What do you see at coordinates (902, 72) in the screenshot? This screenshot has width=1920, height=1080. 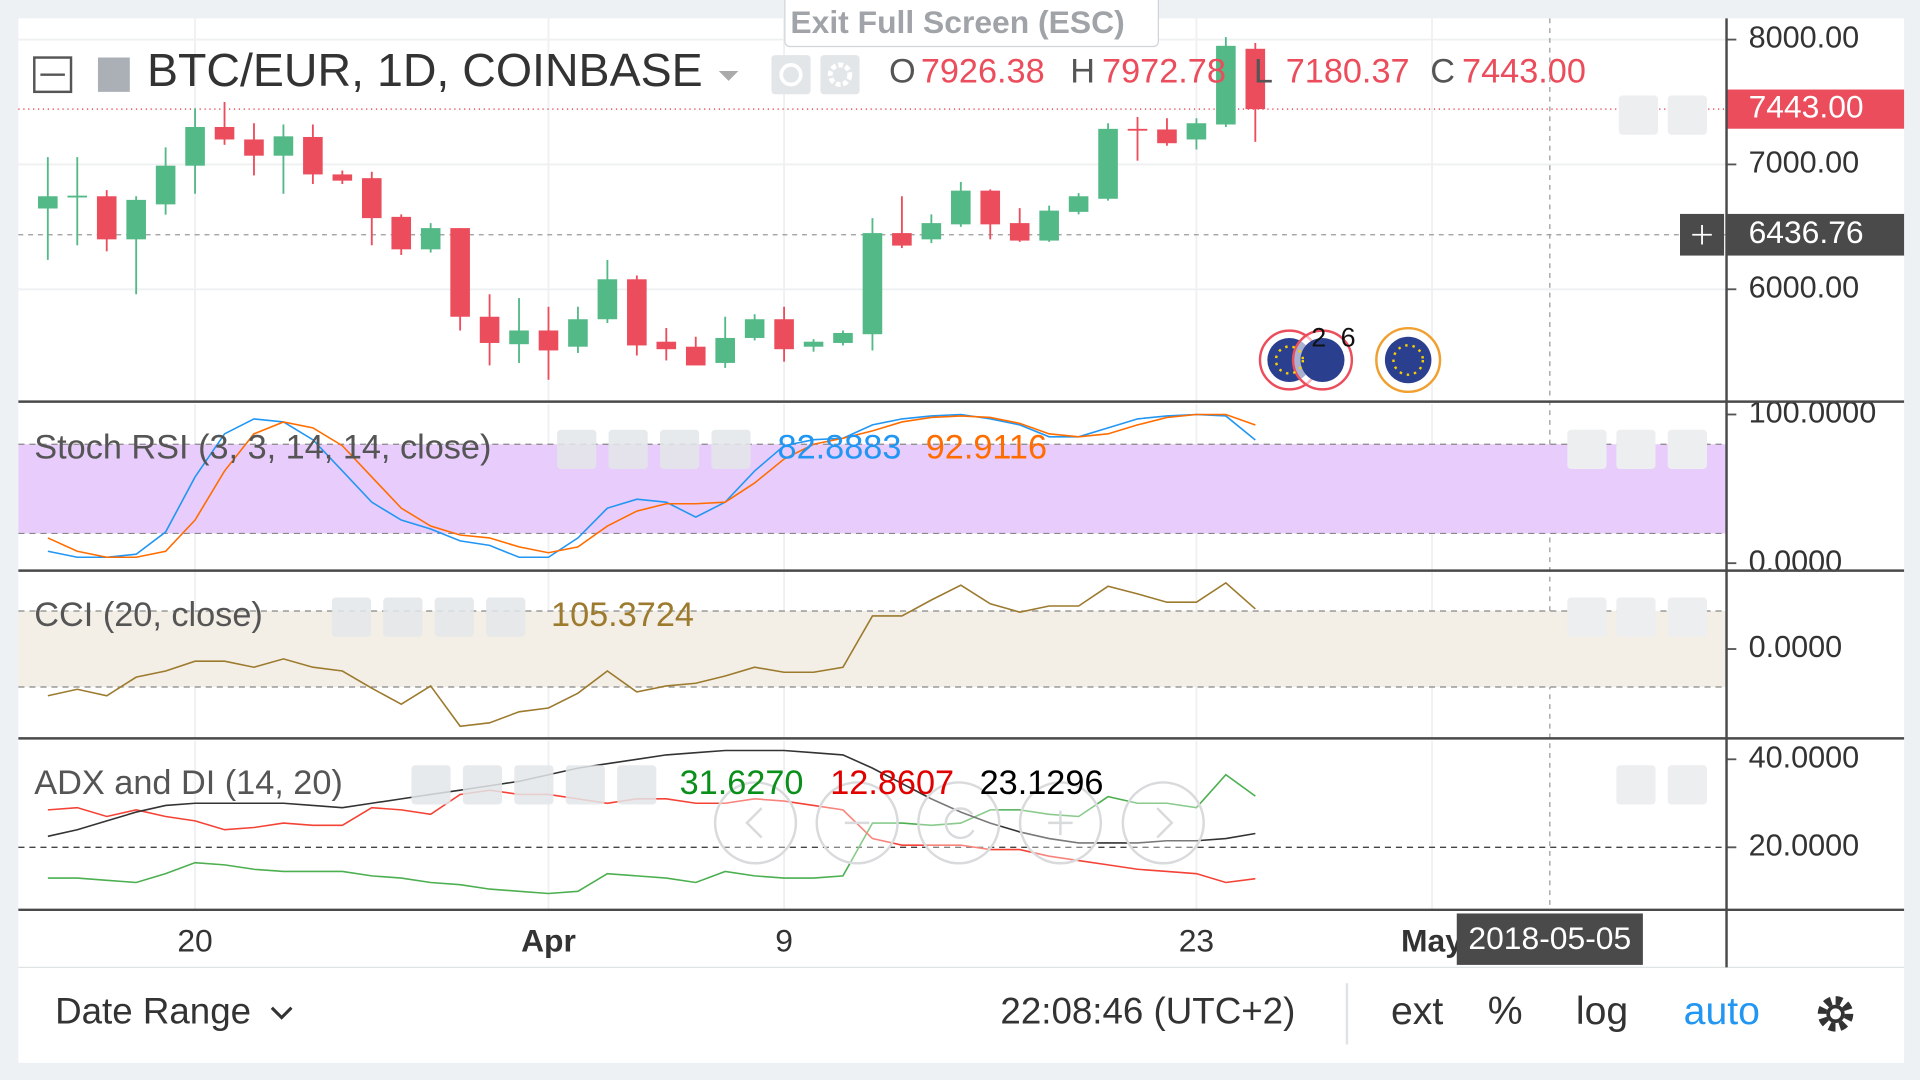 I see `ohlc-key: O` at bounding box center [902, 72].